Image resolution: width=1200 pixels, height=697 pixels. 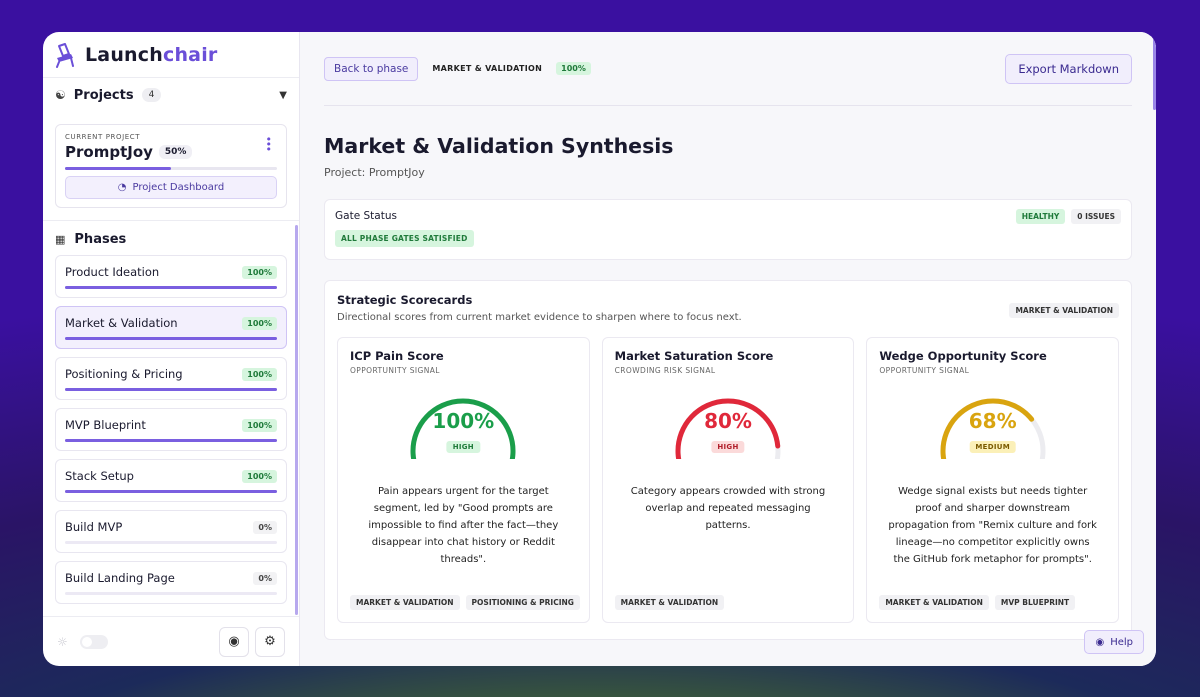 What do you see at coordinates (171, 429) in the screenshot?
I see `sidebar-phase-item: MVP Blueprint 100%` at bounding box center [171, 429].